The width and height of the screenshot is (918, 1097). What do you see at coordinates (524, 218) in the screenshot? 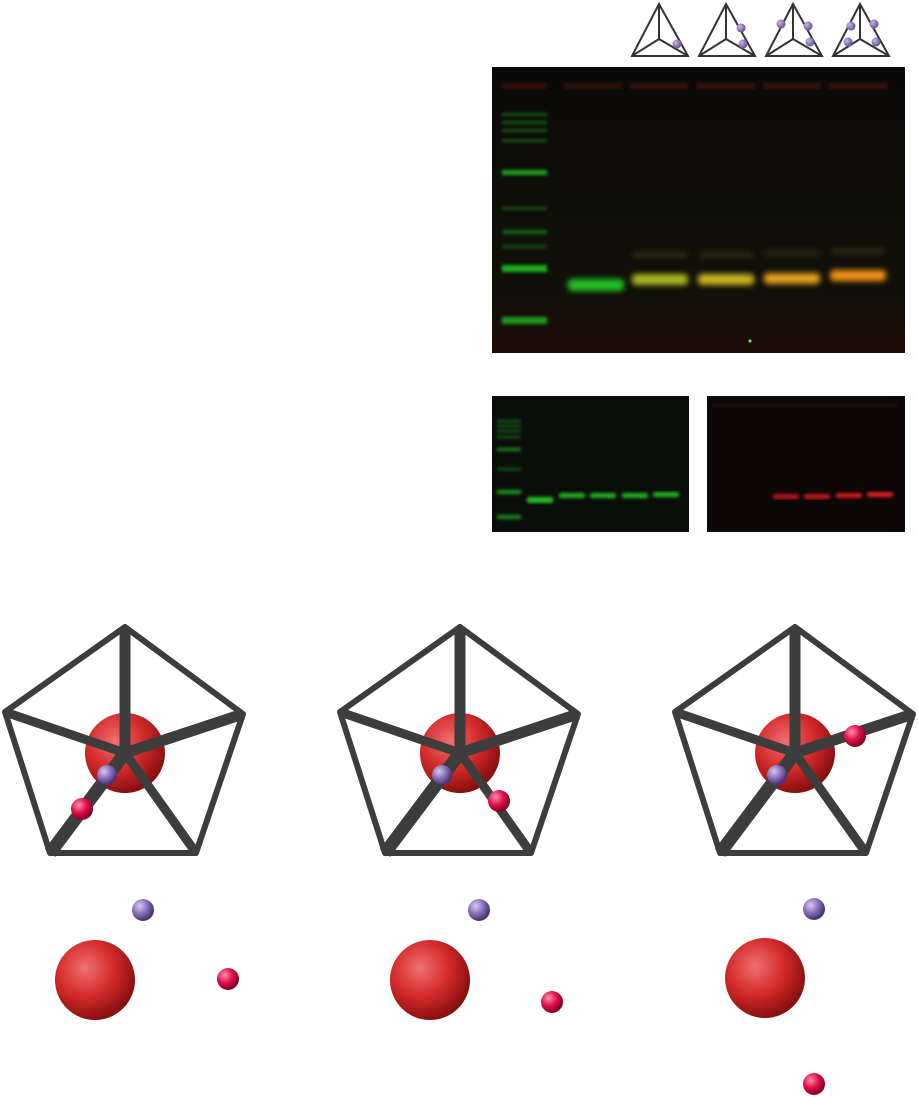
I see `ladder-lane` at bounding box center [524, 218].